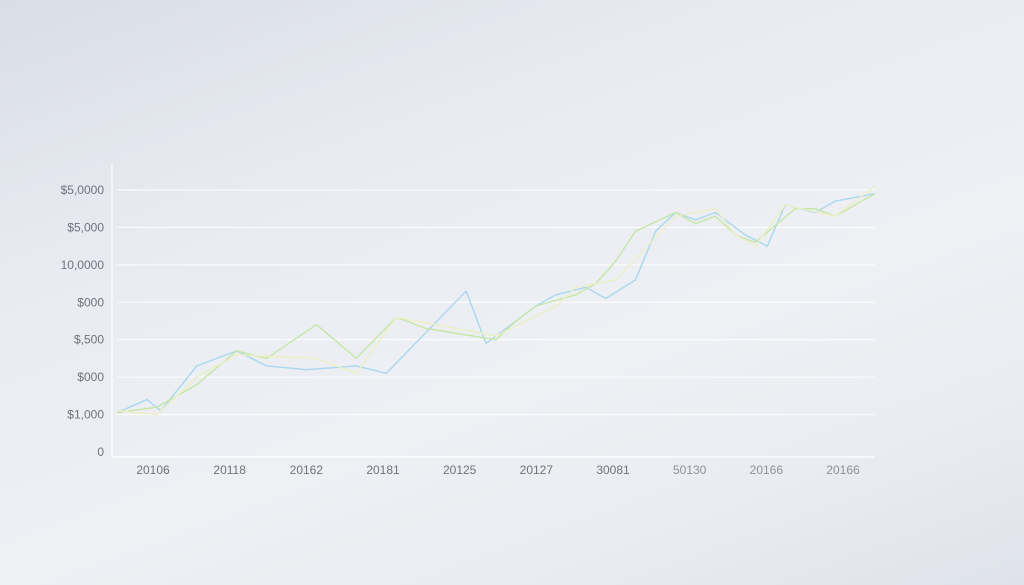  Describe the element at coordinates (83, 321) in the screenshot. I see `y-axis-tick-labels: 0 $1,000 $000 $,500 $000 10,0000 $5,000 $5,0000` at that location.